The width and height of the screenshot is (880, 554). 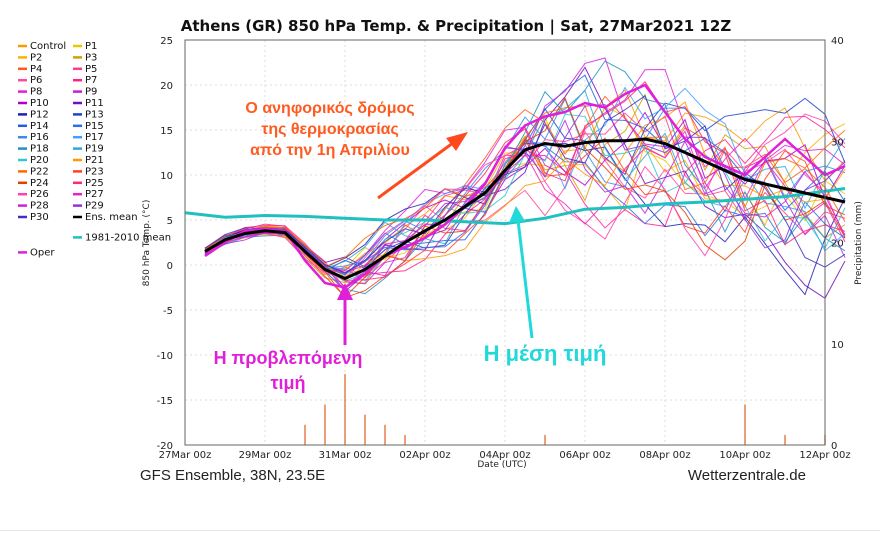 What do you see at coordinates (165, 401) in the screenshot?
I see `y-tick-left: -15` at bounding box center [165, 401].